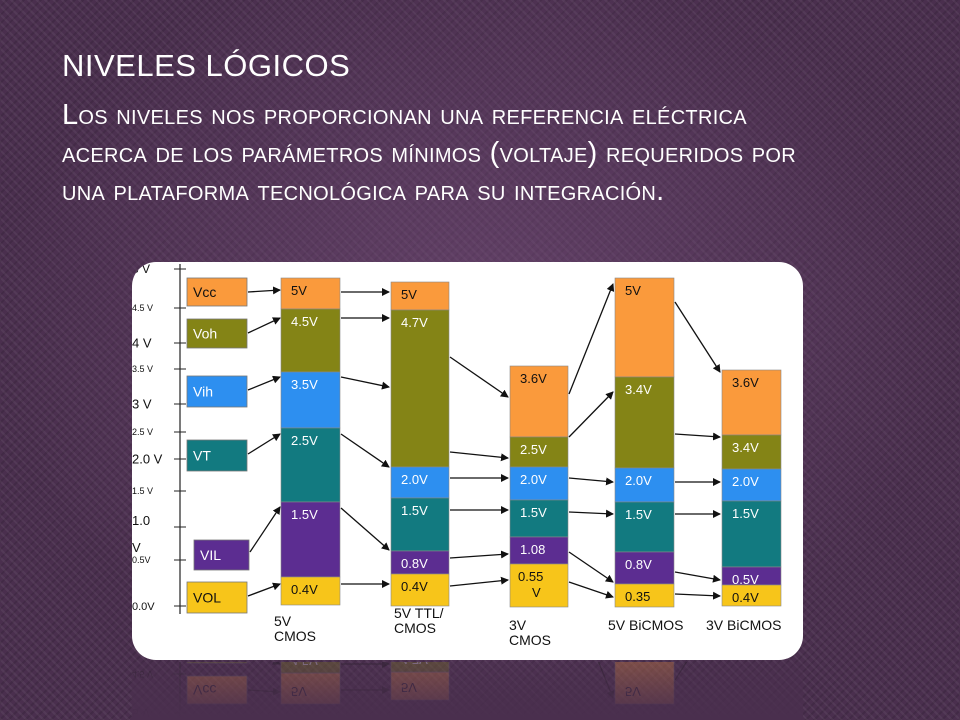 This screenshot has width=960, height=720. Describe the element at coordinates (310, 400) in the screenshot. I see `column-1-segment-blue` at that location.